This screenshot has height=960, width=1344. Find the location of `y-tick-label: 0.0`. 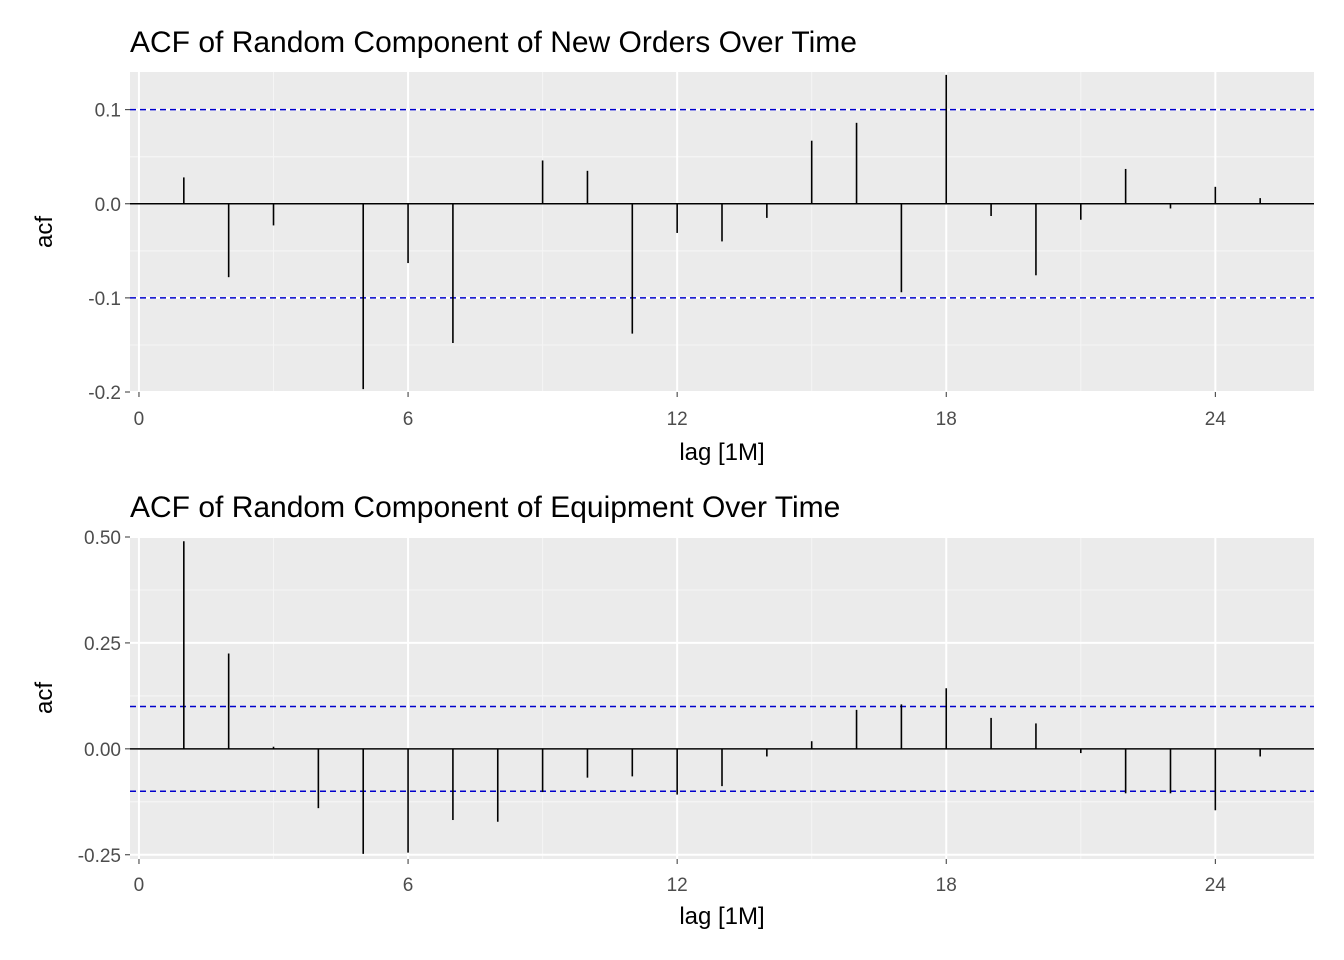

y-tick-label: 0.0 is located at coordinates (108, 205).